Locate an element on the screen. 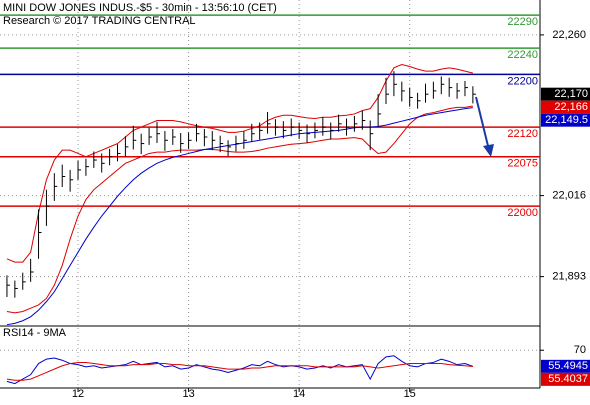 This screenshot has width=590, height=405. y-tick-label: 70 is located at coordinates (580, 350).